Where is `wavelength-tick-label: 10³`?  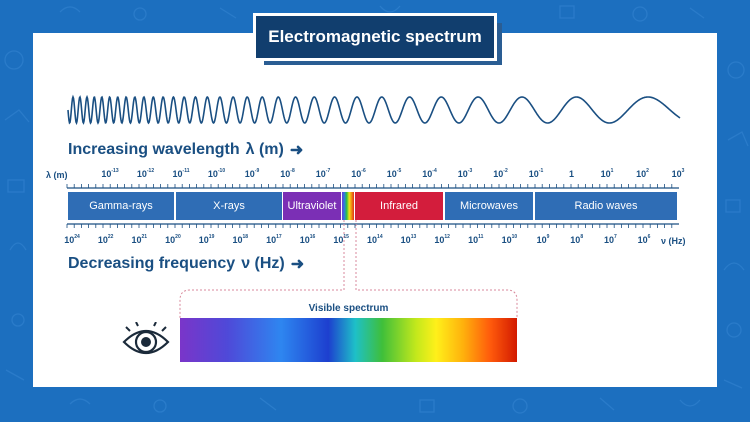
wavelength-tick-label: 10³ is located at coordinates (678, 173).